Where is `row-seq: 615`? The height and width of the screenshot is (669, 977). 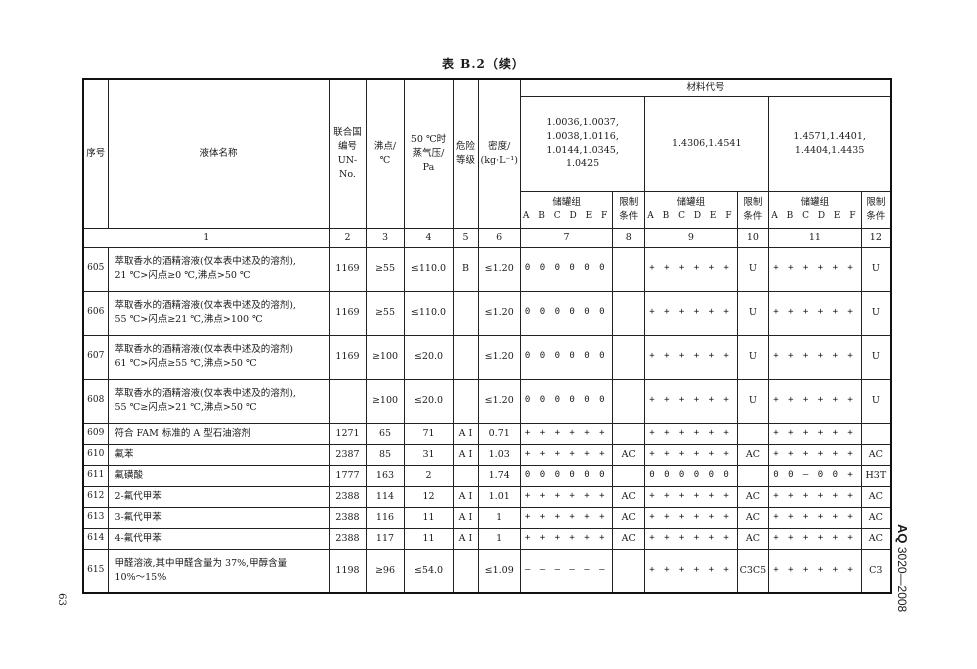 row-seq: 615 is located at coordinates (95, 571).